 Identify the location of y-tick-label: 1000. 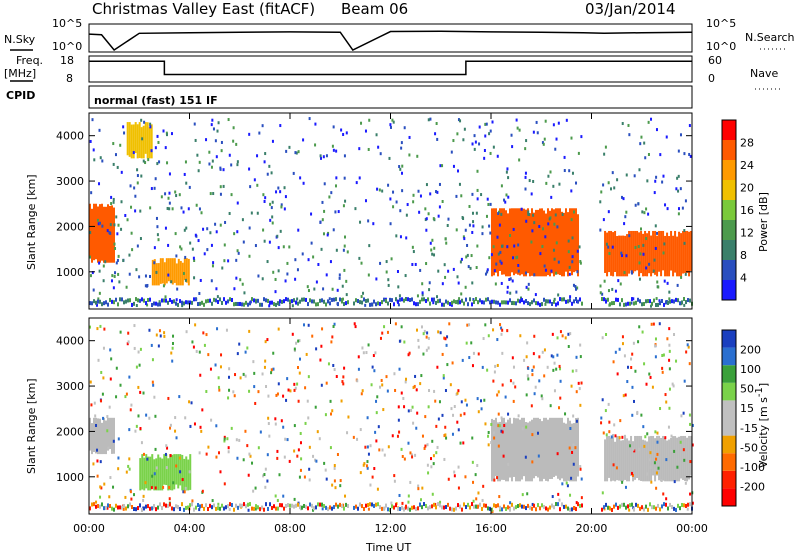
(70, 477).